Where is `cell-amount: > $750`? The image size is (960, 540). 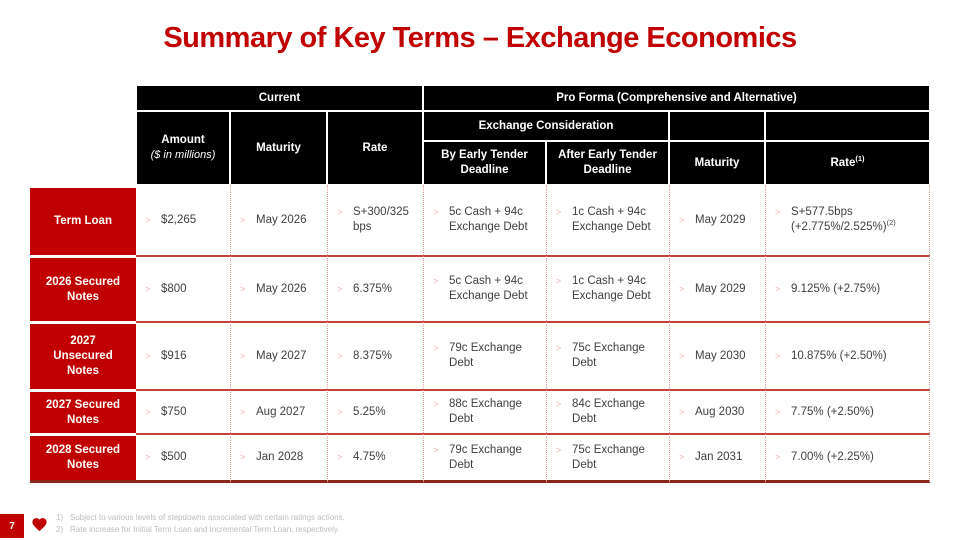 cell-amount: > $750 is located at coordinates (183, 411).